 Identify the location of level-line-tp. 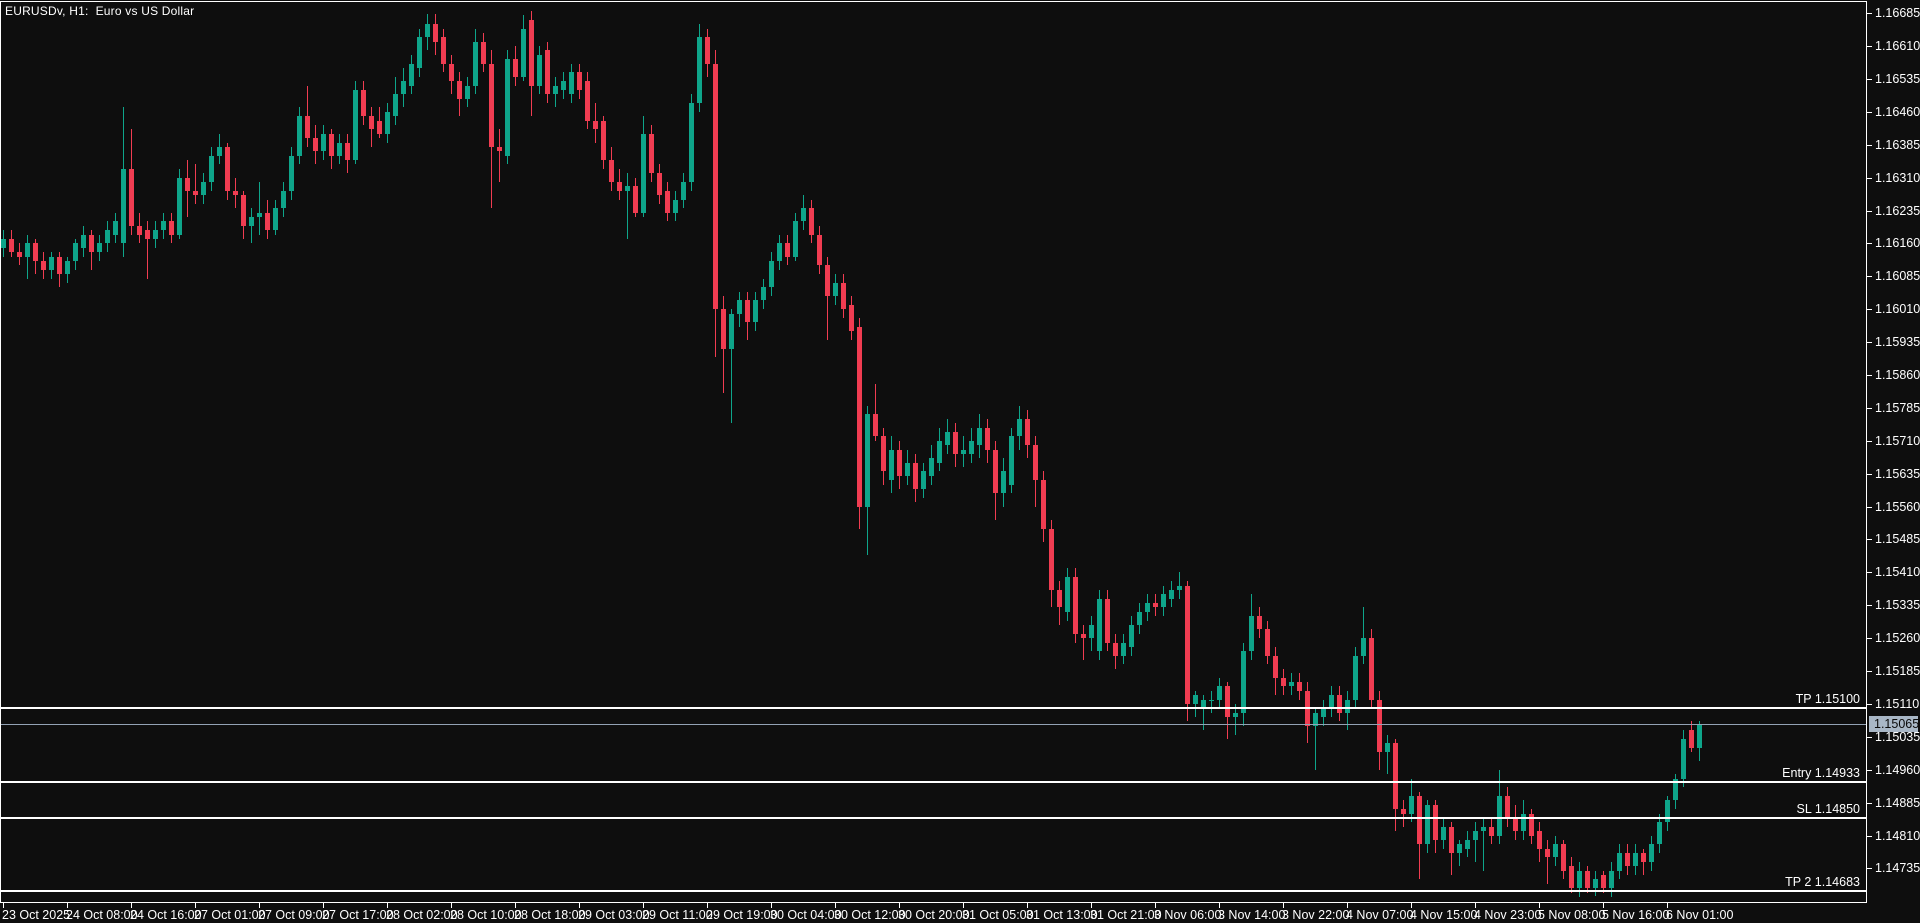
(933, 708).